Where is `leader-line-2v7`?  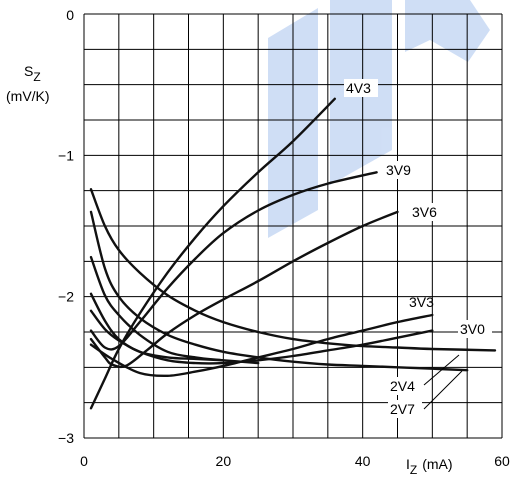
leader-line-2v7 is located at coordinates (443, 390).